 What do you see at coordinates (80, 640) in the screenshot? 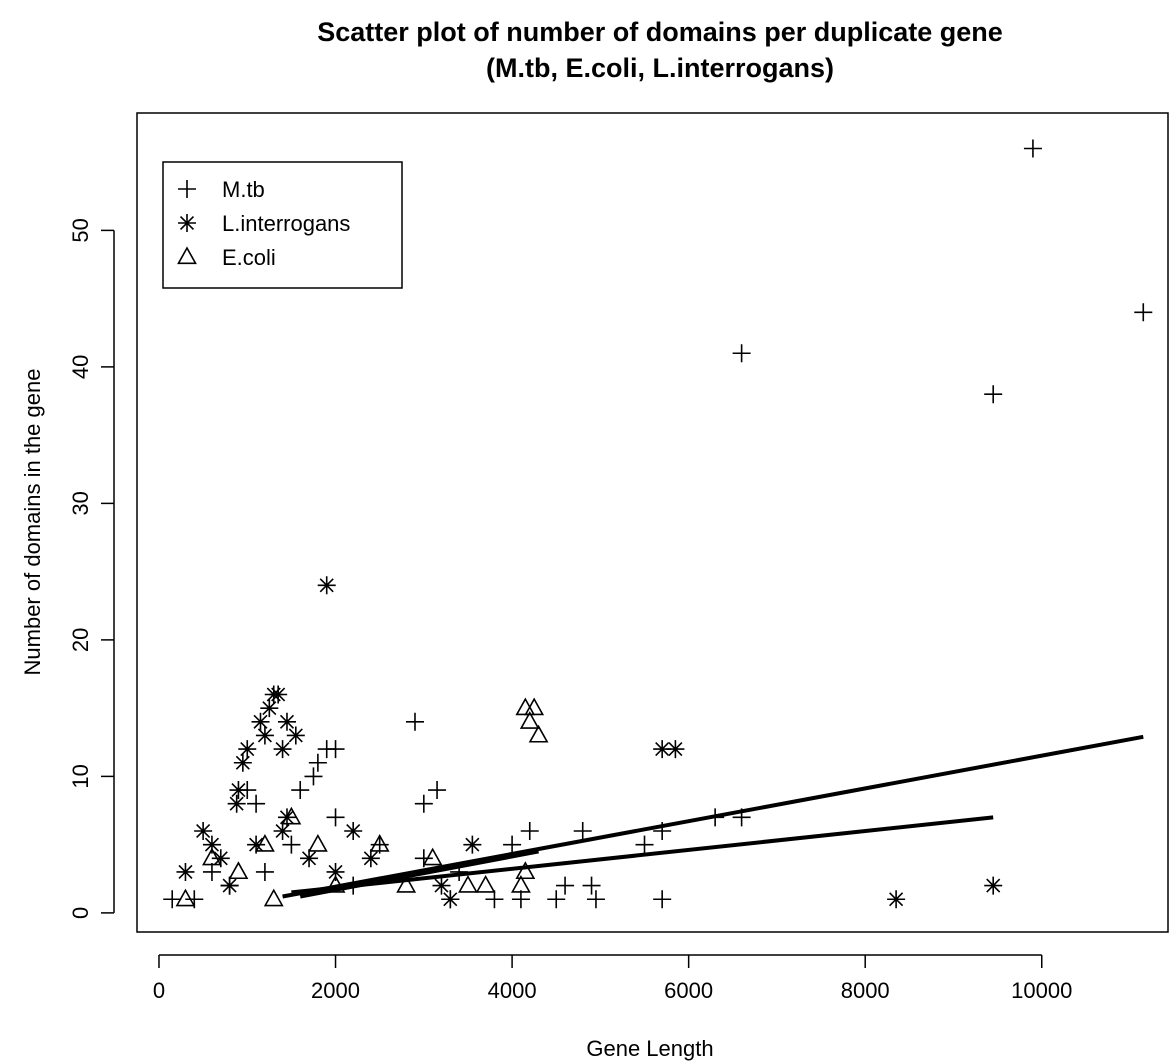
I see `y-tick-label: 20` at bounding box center [80, 640].